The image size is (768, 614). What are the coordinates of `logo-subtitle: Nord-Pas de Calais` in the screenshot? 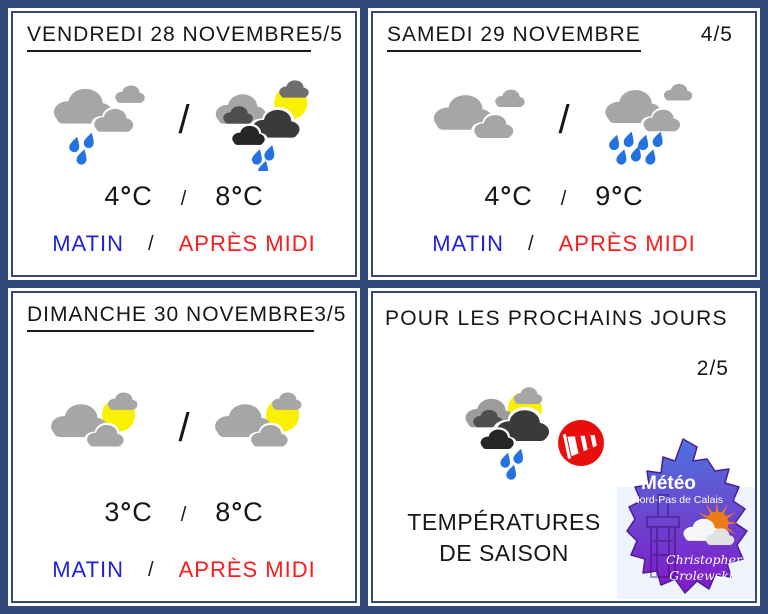 It's located at (677, 500).